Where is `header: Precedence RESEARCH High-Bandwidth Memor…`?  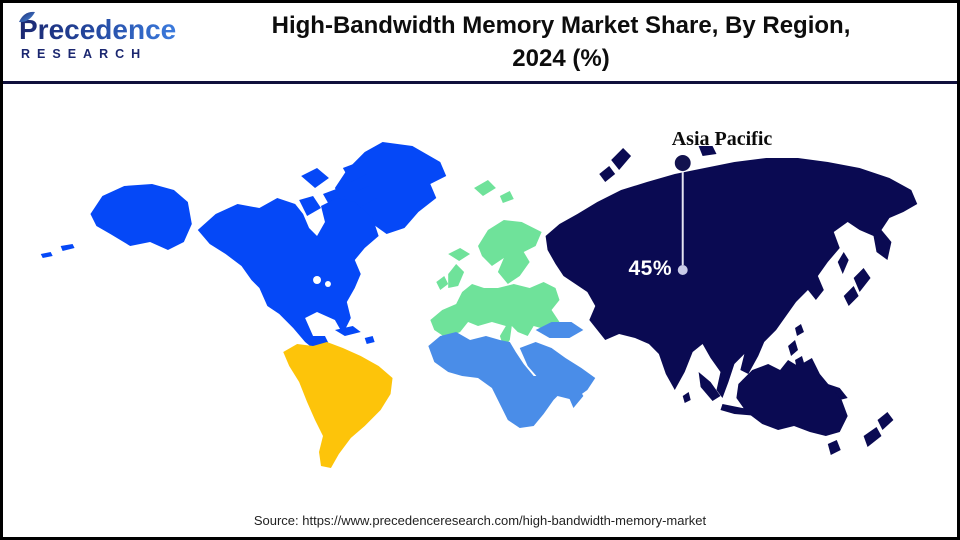
header: Precedence RESEARCH High-Bandwidth Memor… is located at coordinates (480, 42).